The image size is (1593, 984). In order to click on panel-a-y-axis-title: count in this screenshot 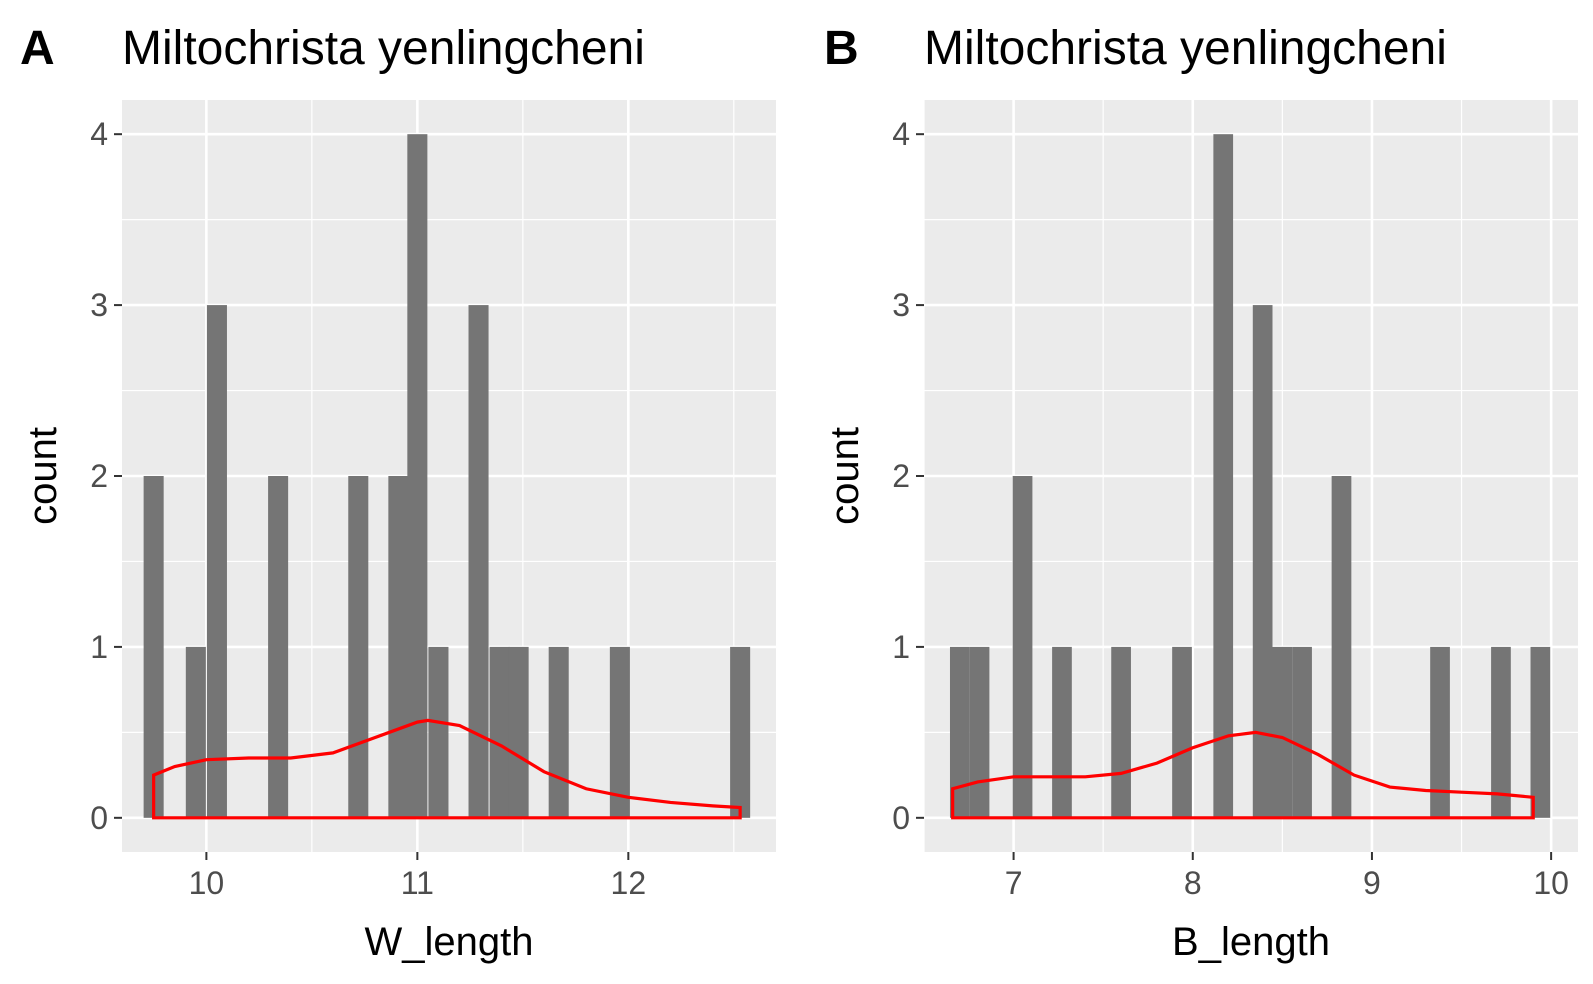, I will do `click(43, 476)`.